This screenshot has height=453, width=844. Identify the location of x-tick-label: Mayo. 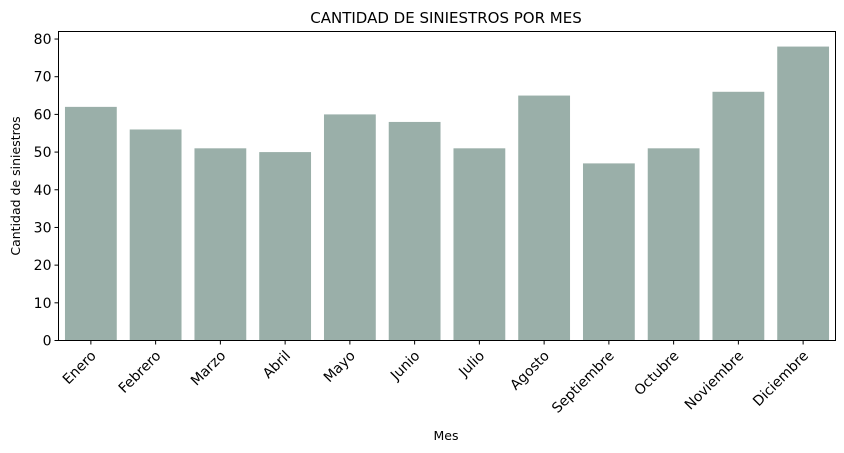
(340, 367).